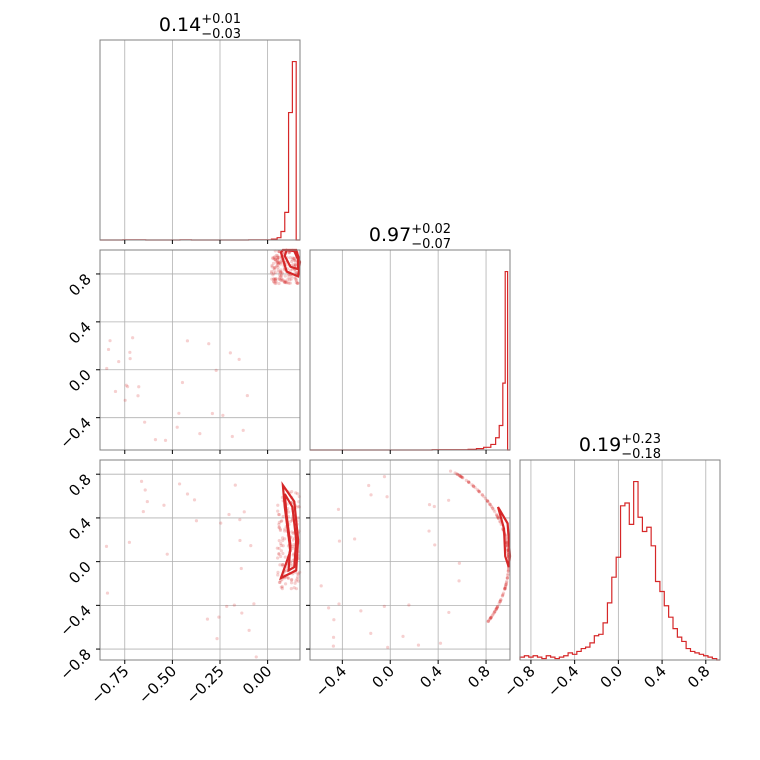  I want to click on title-param0-minus: −0.03, so click(221, 34).